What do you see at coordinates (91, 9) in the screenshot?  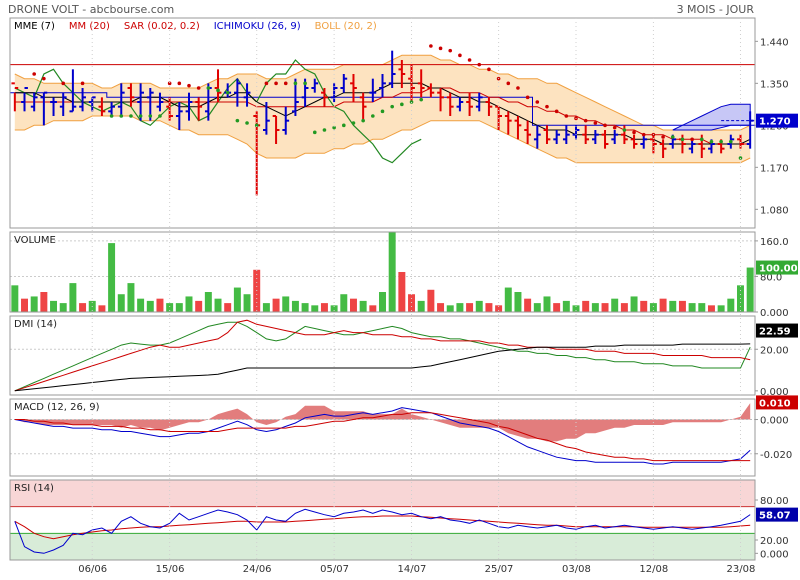 I see `chart-title: DRONE VOLT - abcbourse.com` at bounding box center [91, 9].